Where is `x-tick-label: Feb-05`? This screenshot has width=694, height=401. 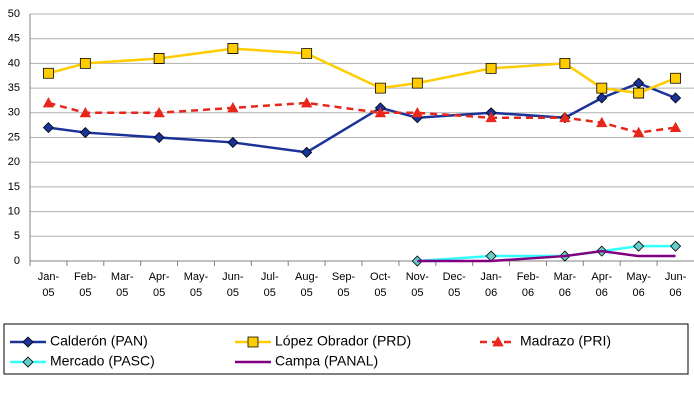 x-tick-label: Feb-05 is located at coordinates (85, 285).